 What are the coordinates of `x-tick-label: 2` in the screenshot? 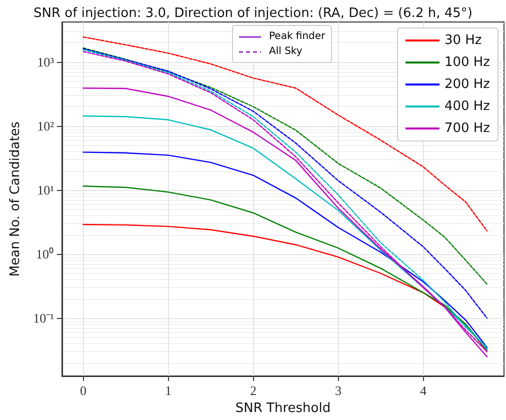 It's located at (253, 390).